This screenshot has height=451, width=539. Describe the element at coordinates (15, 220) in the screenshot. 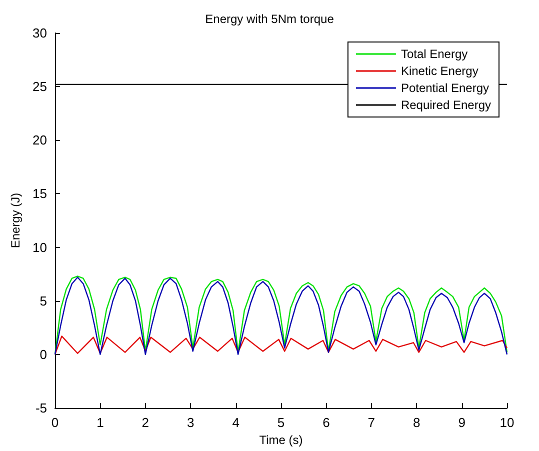

I see `y-axis-title: Energy (J)` at that location.